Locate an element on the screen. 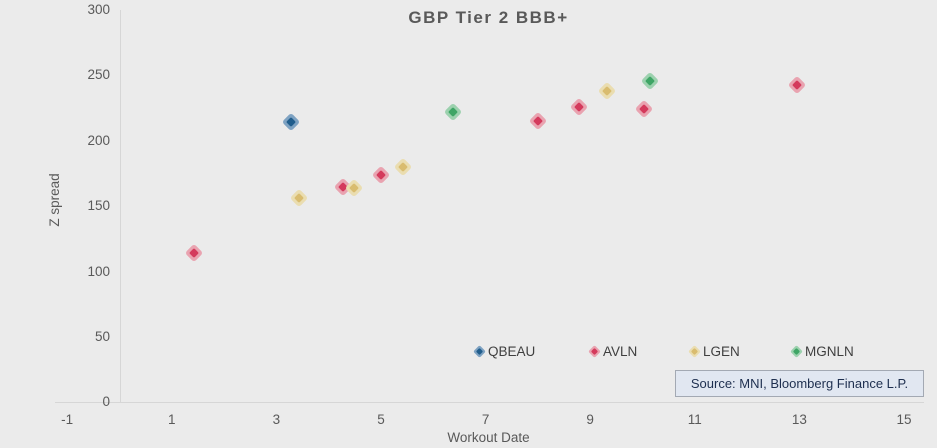 This screenshot has height=448, width=937. chart-title: GBP Tier 2 BBB+ is located at coordinates (488, 17).